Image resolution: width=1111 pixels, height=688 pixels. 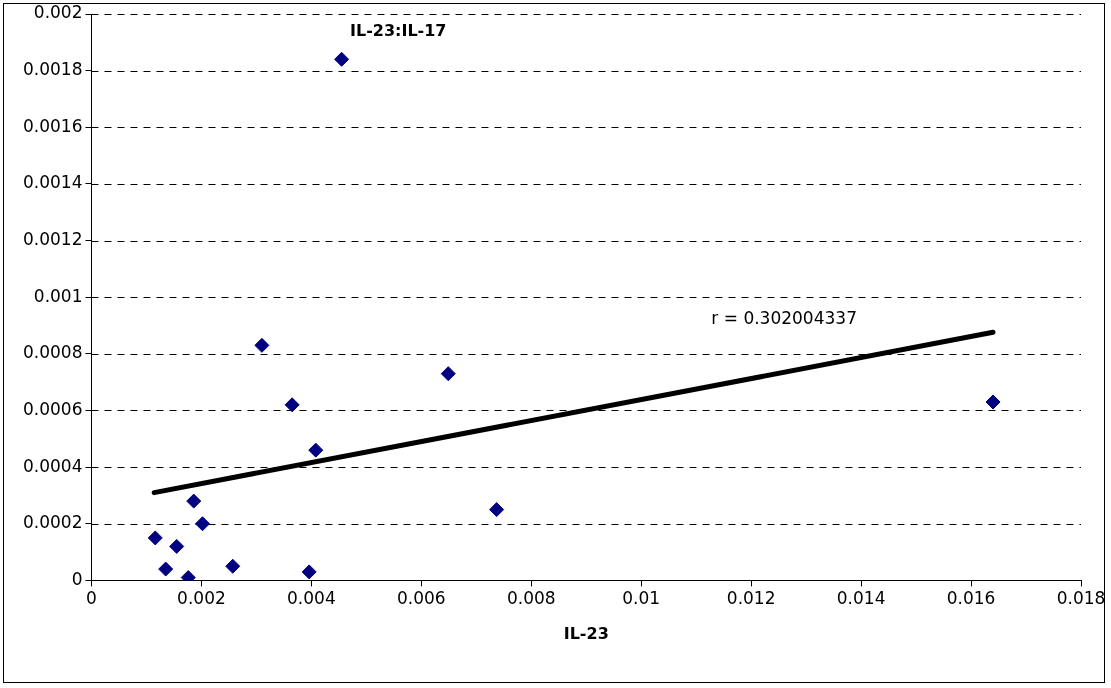 What do you see at coordinates (398, 31) in the screenshot?
I see `text: IL-23:IL-17` at bounding box center [398, 31].